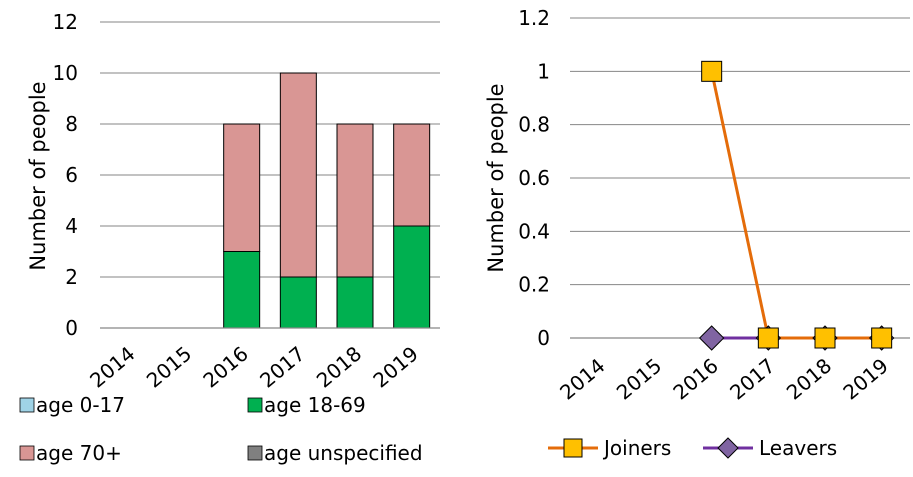 The height and width of the screenshot is (477, 913). Describe the element at coordinates (636, 448) in the screenshot. I see `legend-label: Joiners` at that location.